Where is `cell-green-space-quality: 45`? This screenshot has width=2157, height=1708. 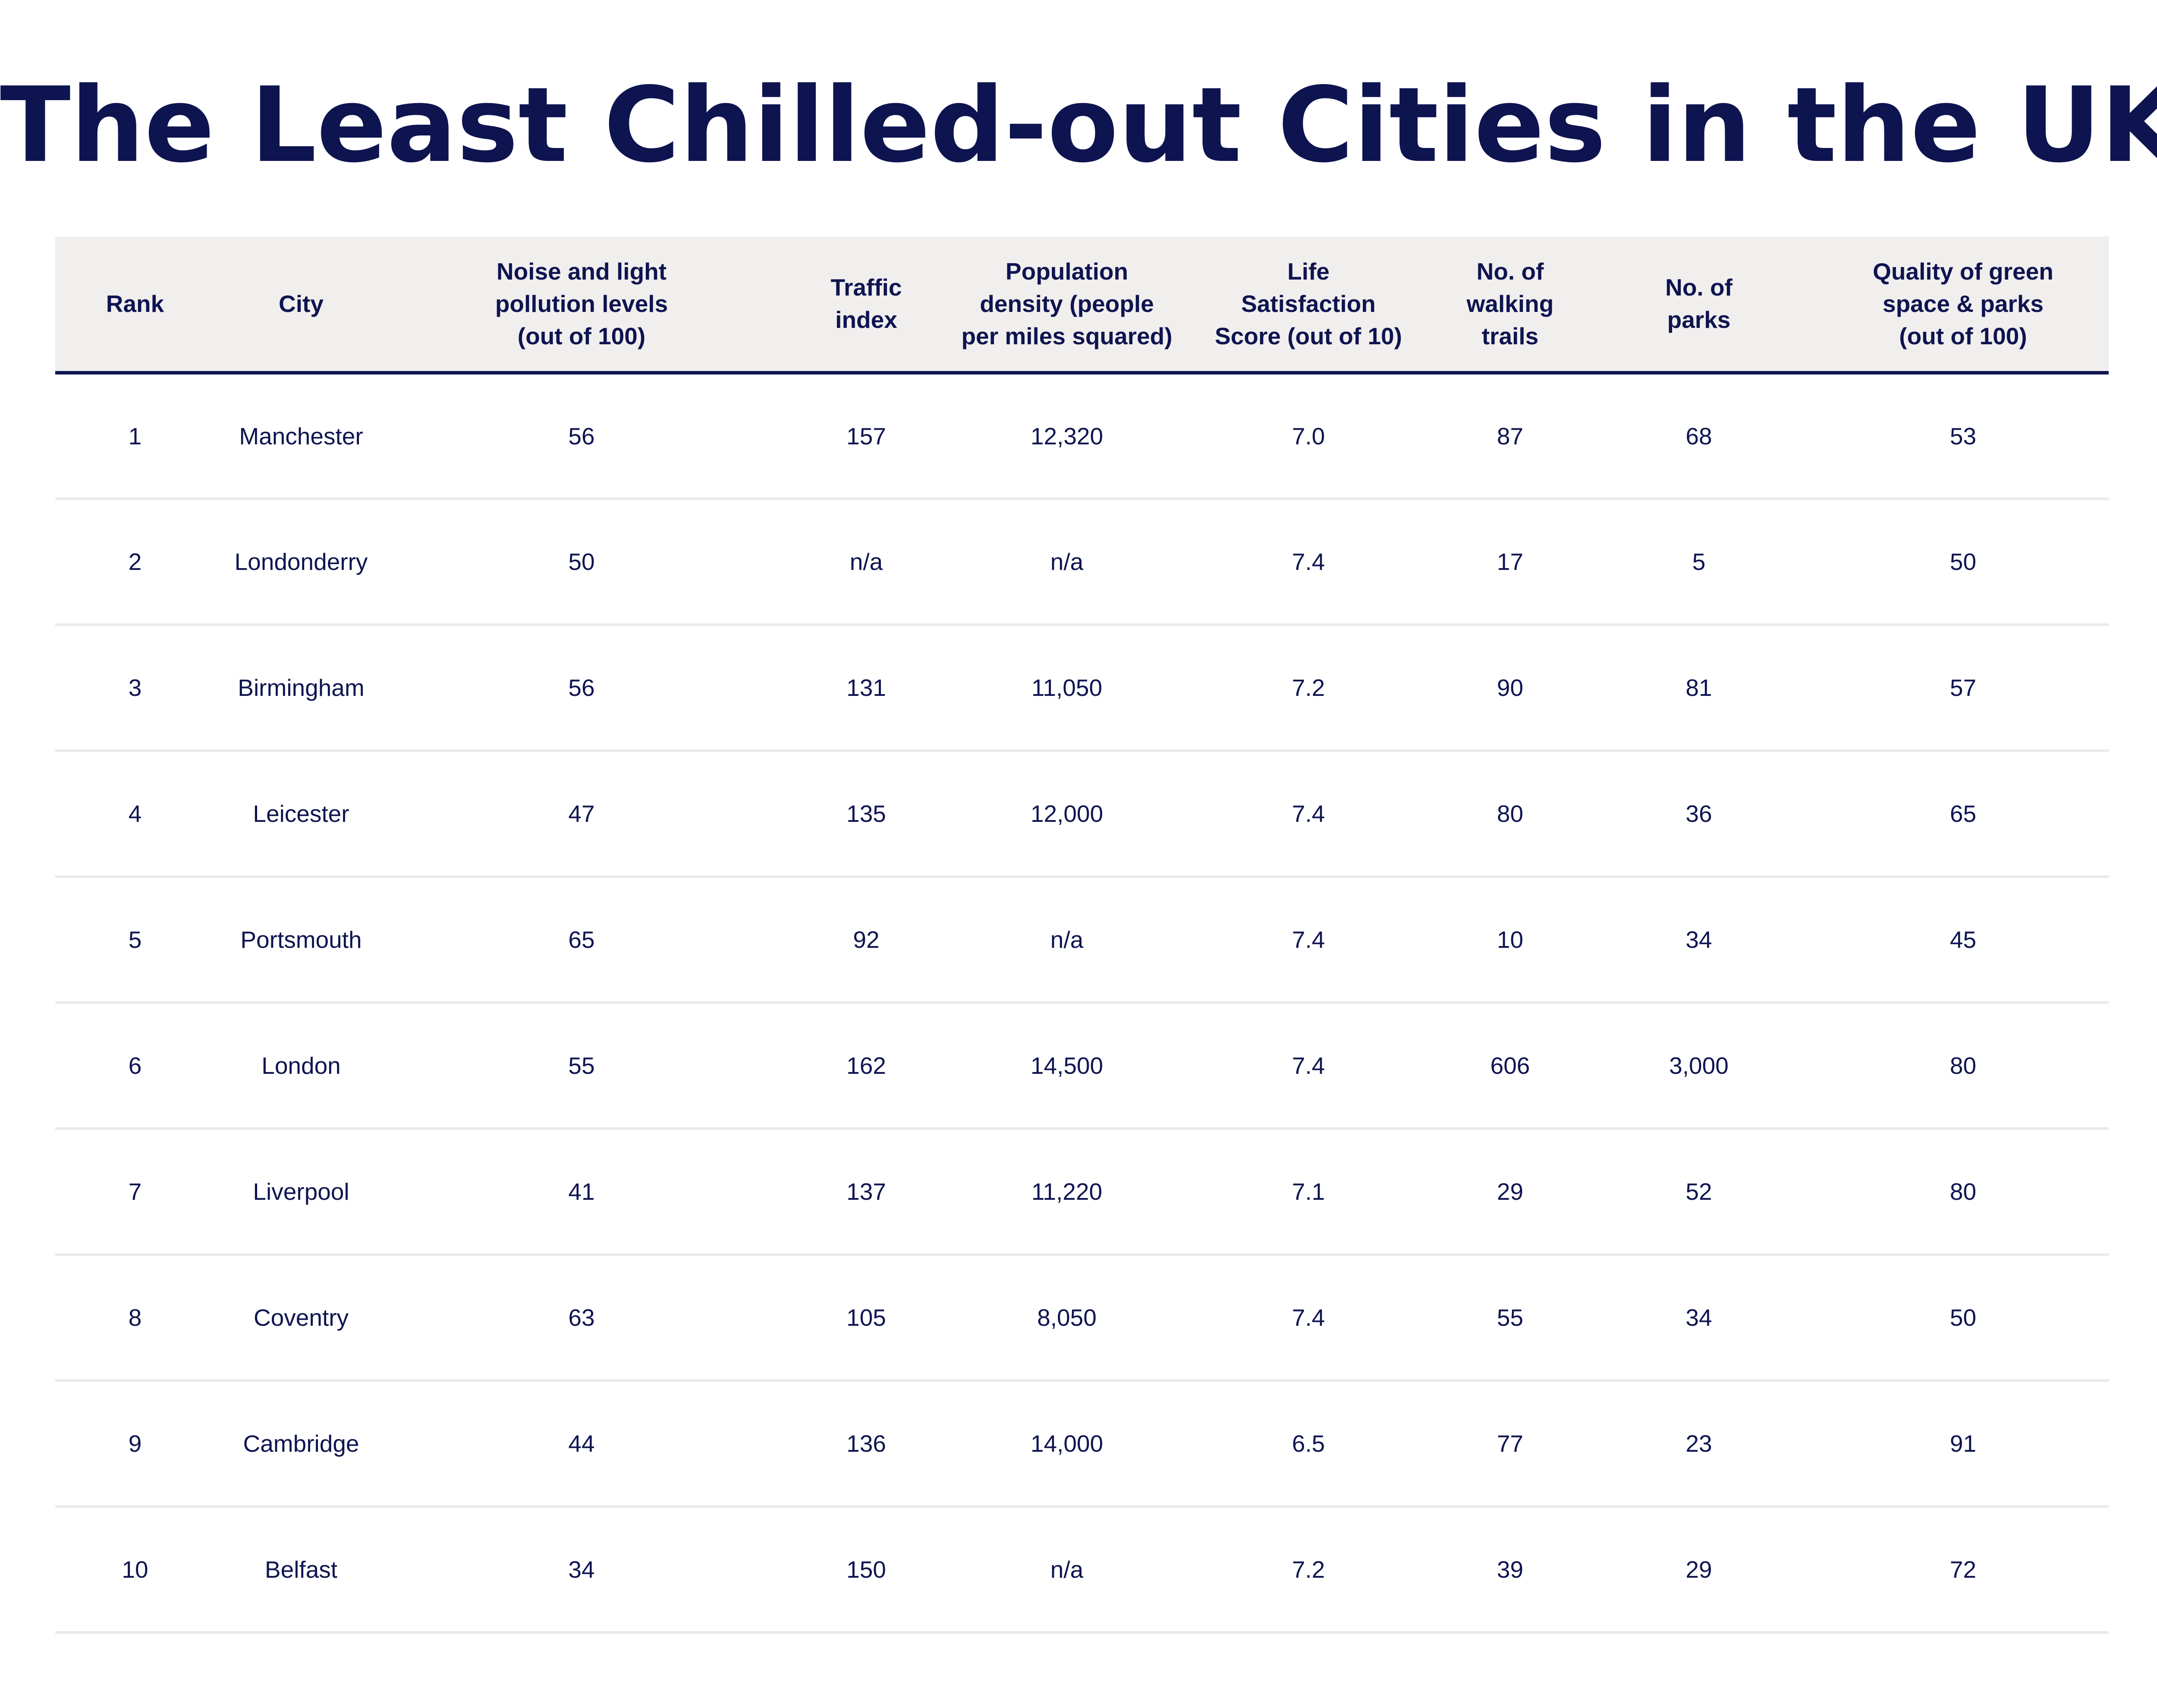 cell-green-space-quality: 45 is located at coordinates (1963, 940).